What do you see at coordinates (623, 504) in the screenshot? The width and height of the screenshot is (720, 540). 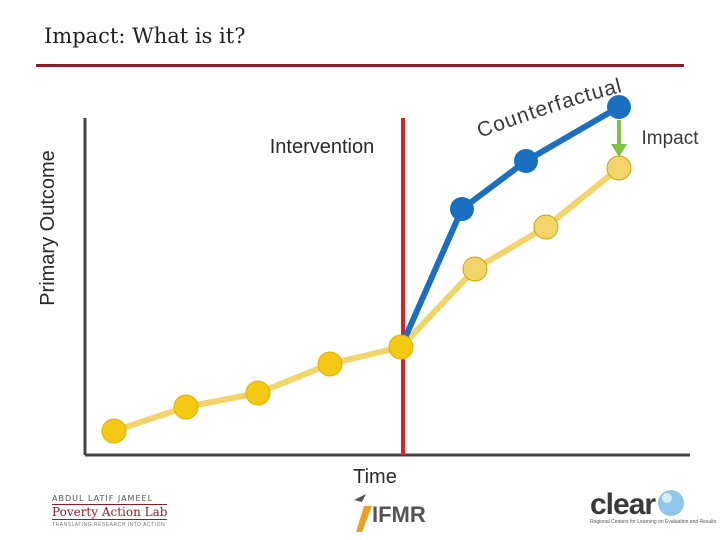 I see `clear-logo-text: clear` at bounding box center [623, 504].